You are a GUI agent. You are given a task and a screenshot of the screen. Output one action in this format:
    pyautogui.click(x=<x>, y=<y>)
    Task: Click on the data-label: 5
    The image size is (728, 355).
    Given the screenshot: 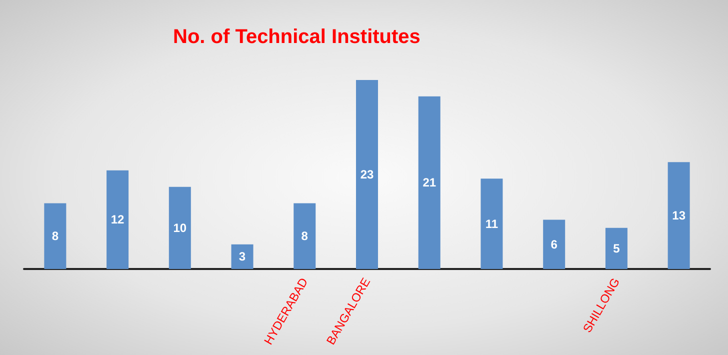 What is the action you would take?
    pyautogui.click(x=616, y=248)
    